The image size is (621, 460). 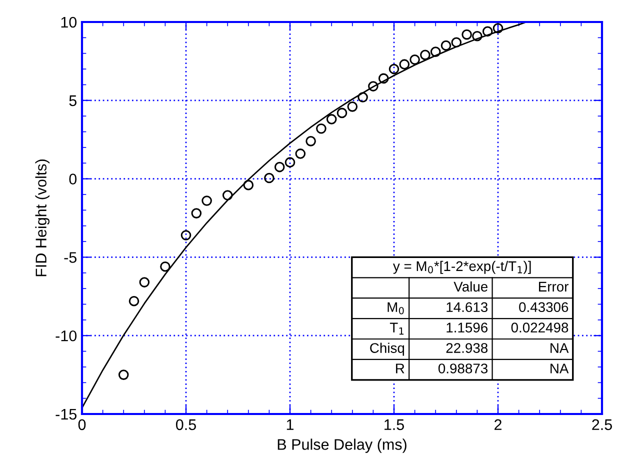 What do you see at coordinates (471, 286) in the screenshot?
I see `annotation: Value` at bounding box center [471, 286].